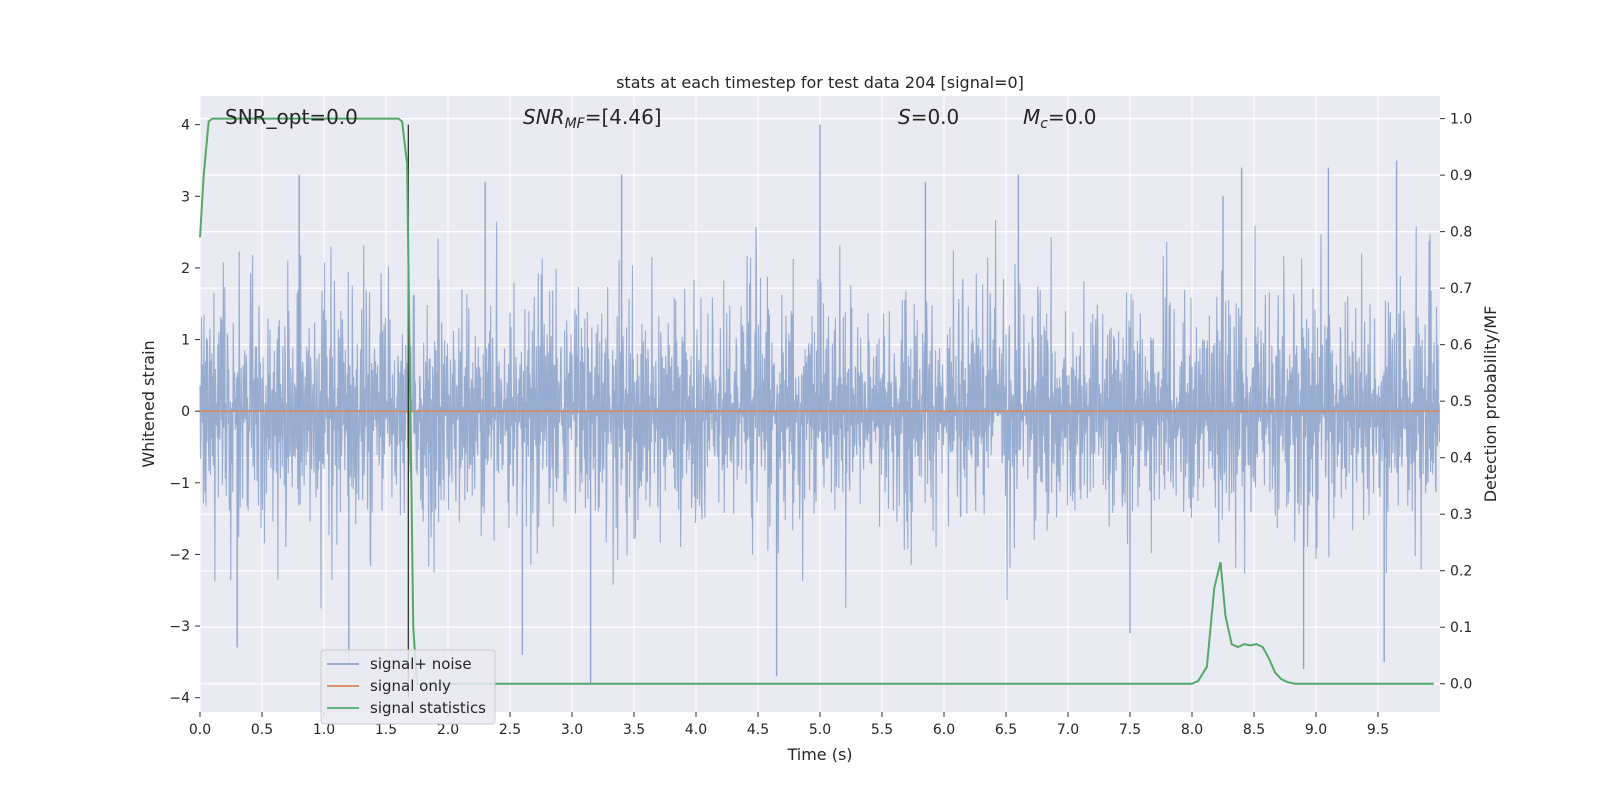  What do you see at coordinates (634, 730) in the screenshot?
I see `x-tick-label: 3.5` at bounding box center [634, 730].